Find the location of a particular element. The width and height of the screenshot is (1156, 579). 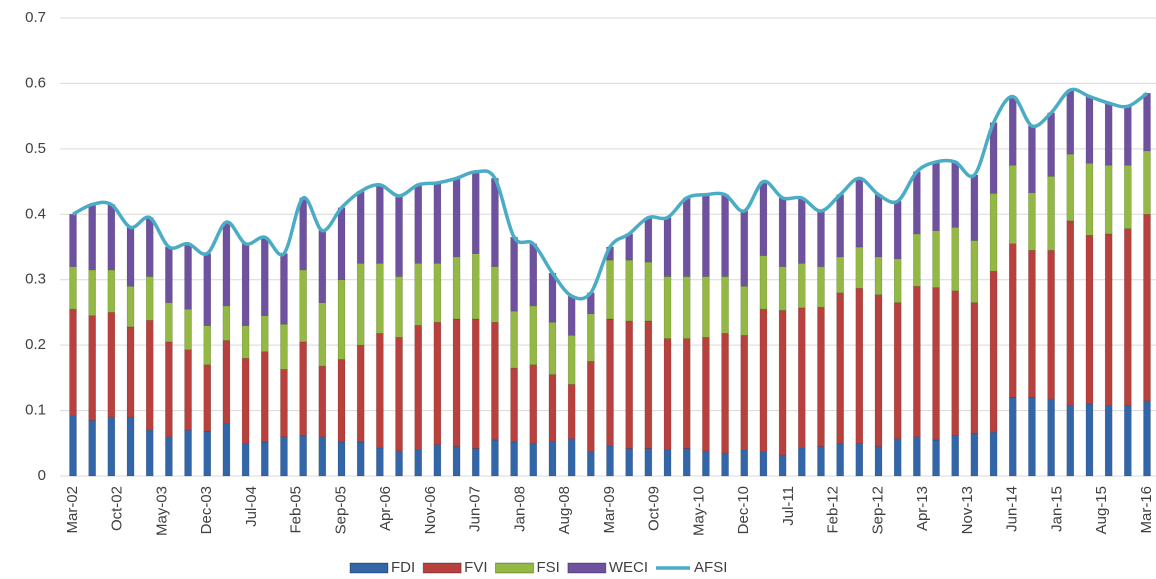

x-tick-label: Sep-05 is located at coordinates (340, 510).